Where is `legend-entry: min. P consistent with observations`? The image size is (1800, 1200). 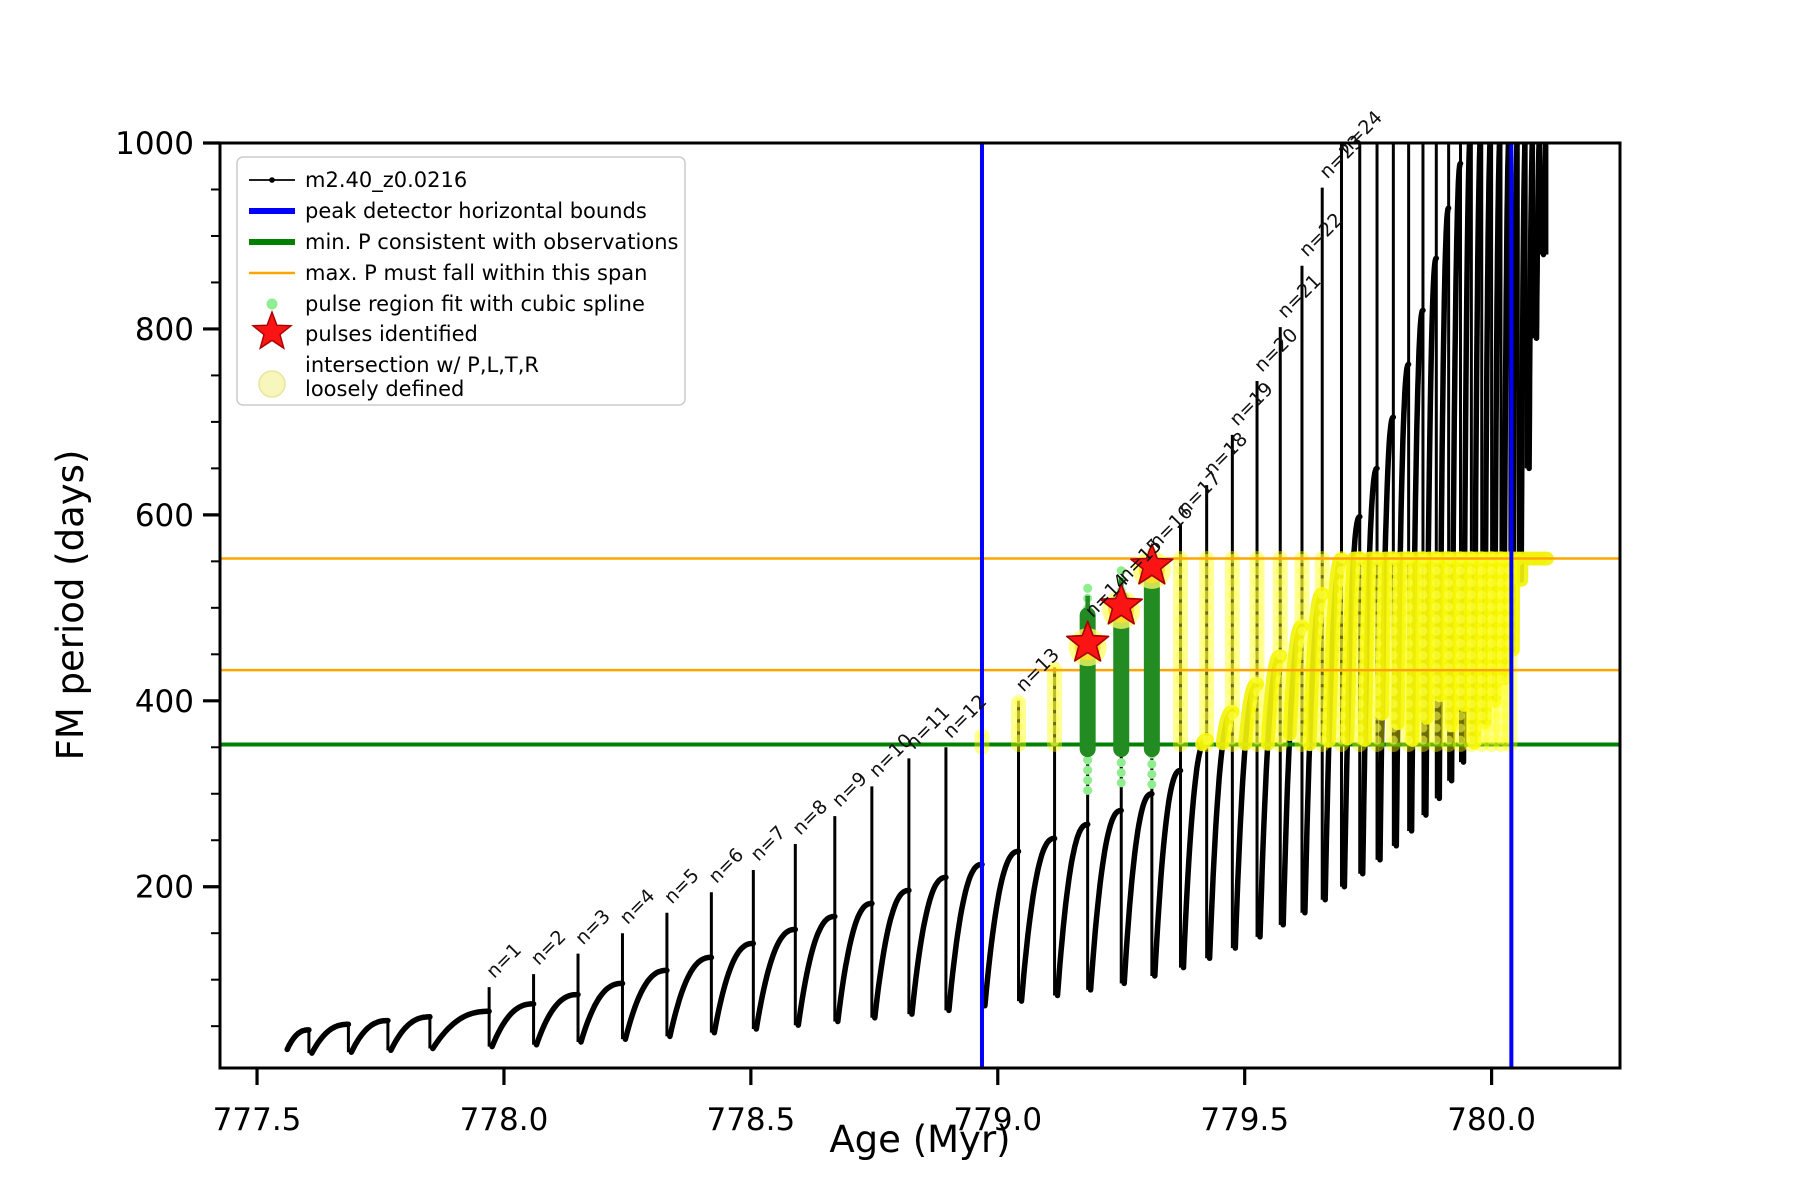 legend-entry: min. P consistent with observations is located at coordinates (463, 242).